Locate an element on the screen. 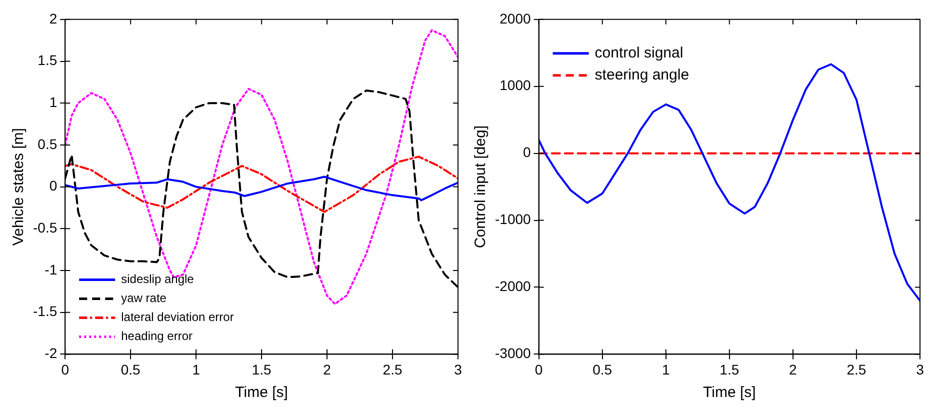 The image size is (938, 412). y-tick-label: -1.5 is located at coordinates (45, 311).